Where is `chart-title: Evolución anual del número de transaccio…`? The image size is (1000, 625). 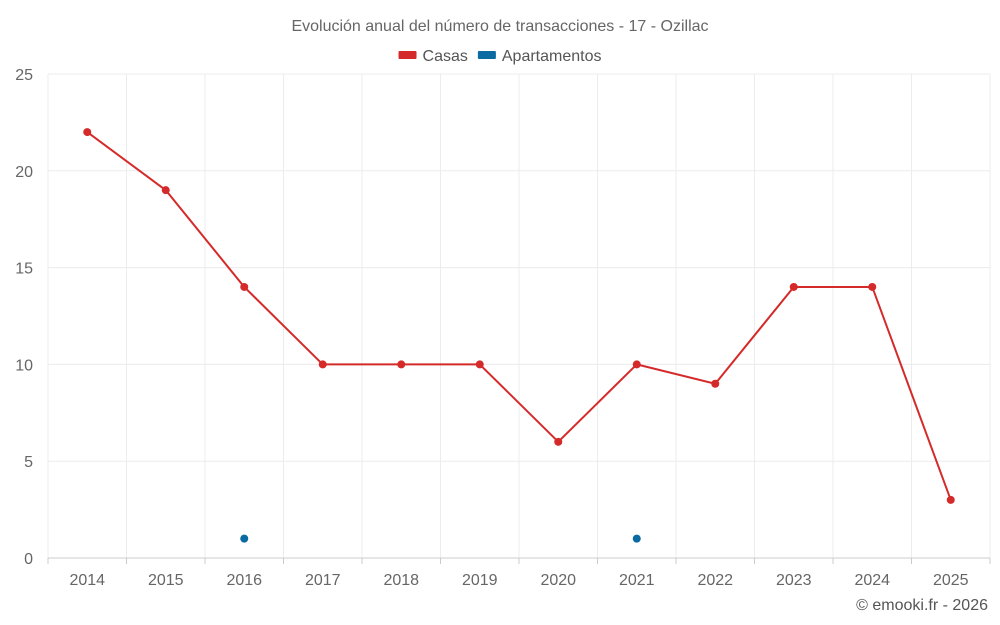
chart-title: Evolución anual del número de transaccio… is located at coordinates (499, 26).